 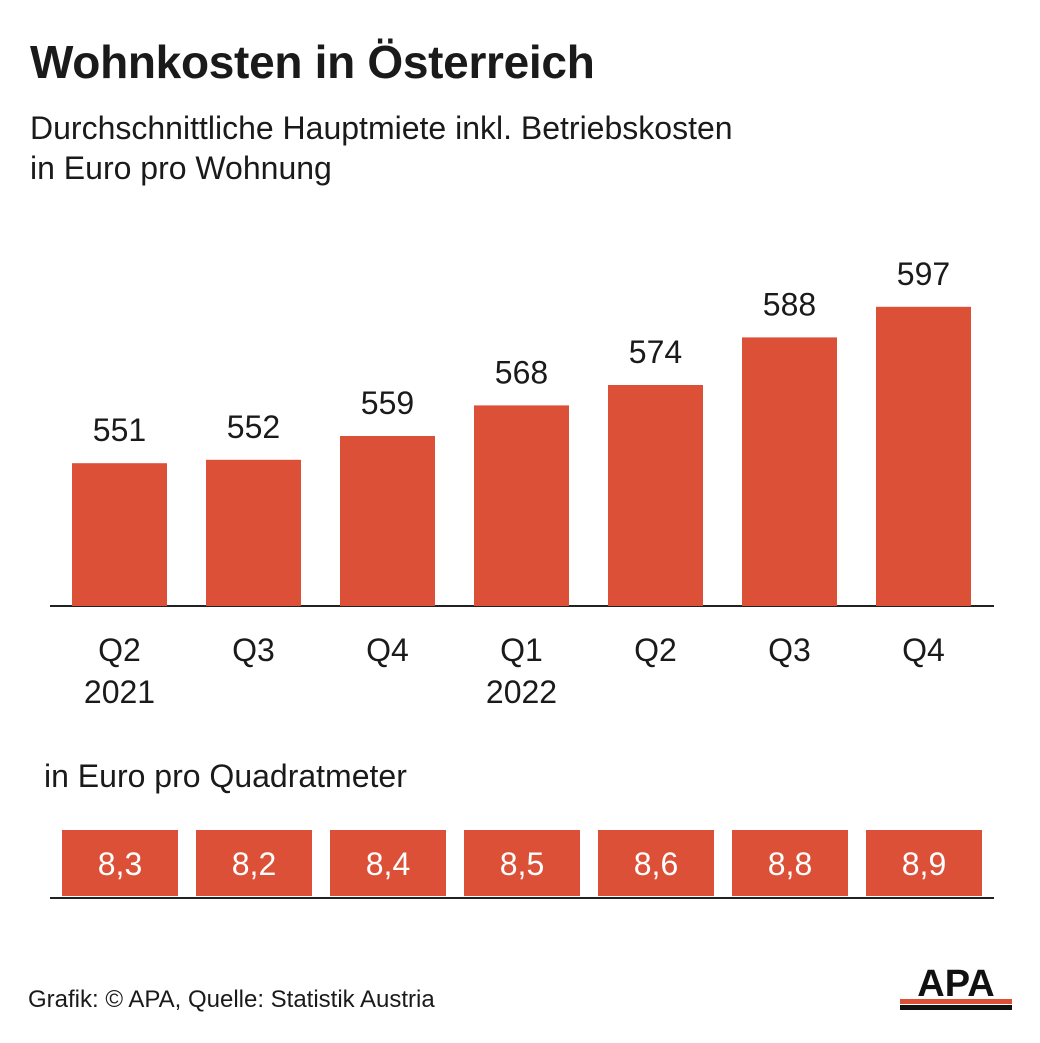 What do you see at coordinates (956, 1007) in the screenshot?
I see `apa-logo-black-line` at bounding box center [956, 1007].